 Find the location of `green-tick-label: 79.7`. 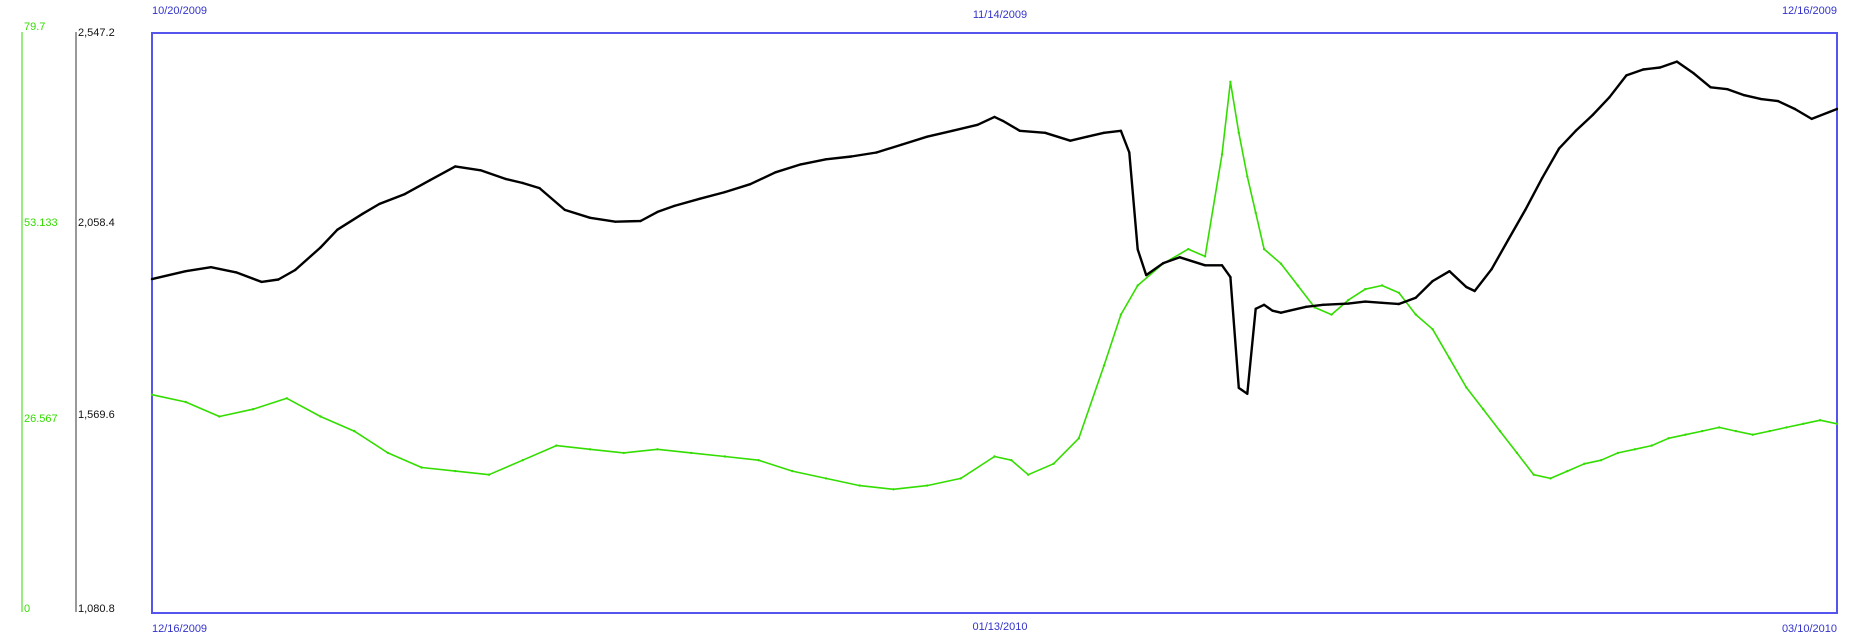

green-tick-label: 79.7 is located at coordinates (34, 27).